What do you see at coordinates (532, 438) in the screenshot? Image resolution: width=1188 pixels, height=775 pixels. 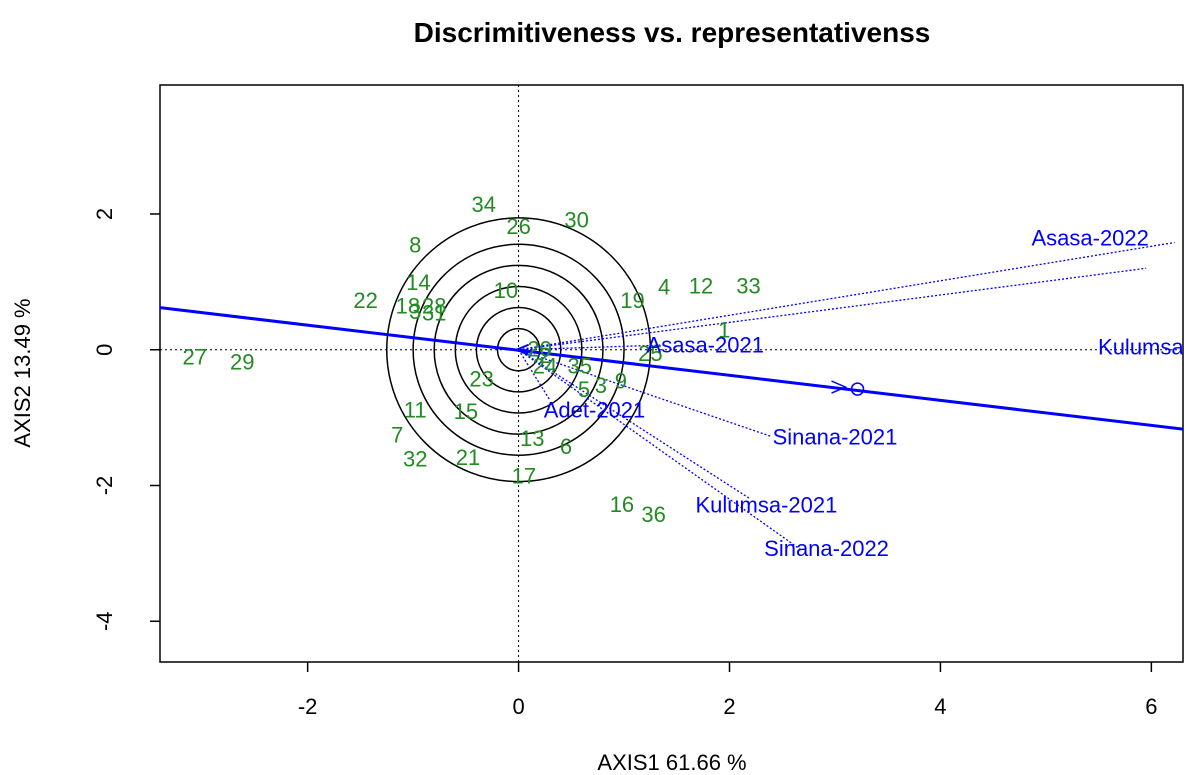 I see `genotype-label: 13` at bounding box center [532, 438].